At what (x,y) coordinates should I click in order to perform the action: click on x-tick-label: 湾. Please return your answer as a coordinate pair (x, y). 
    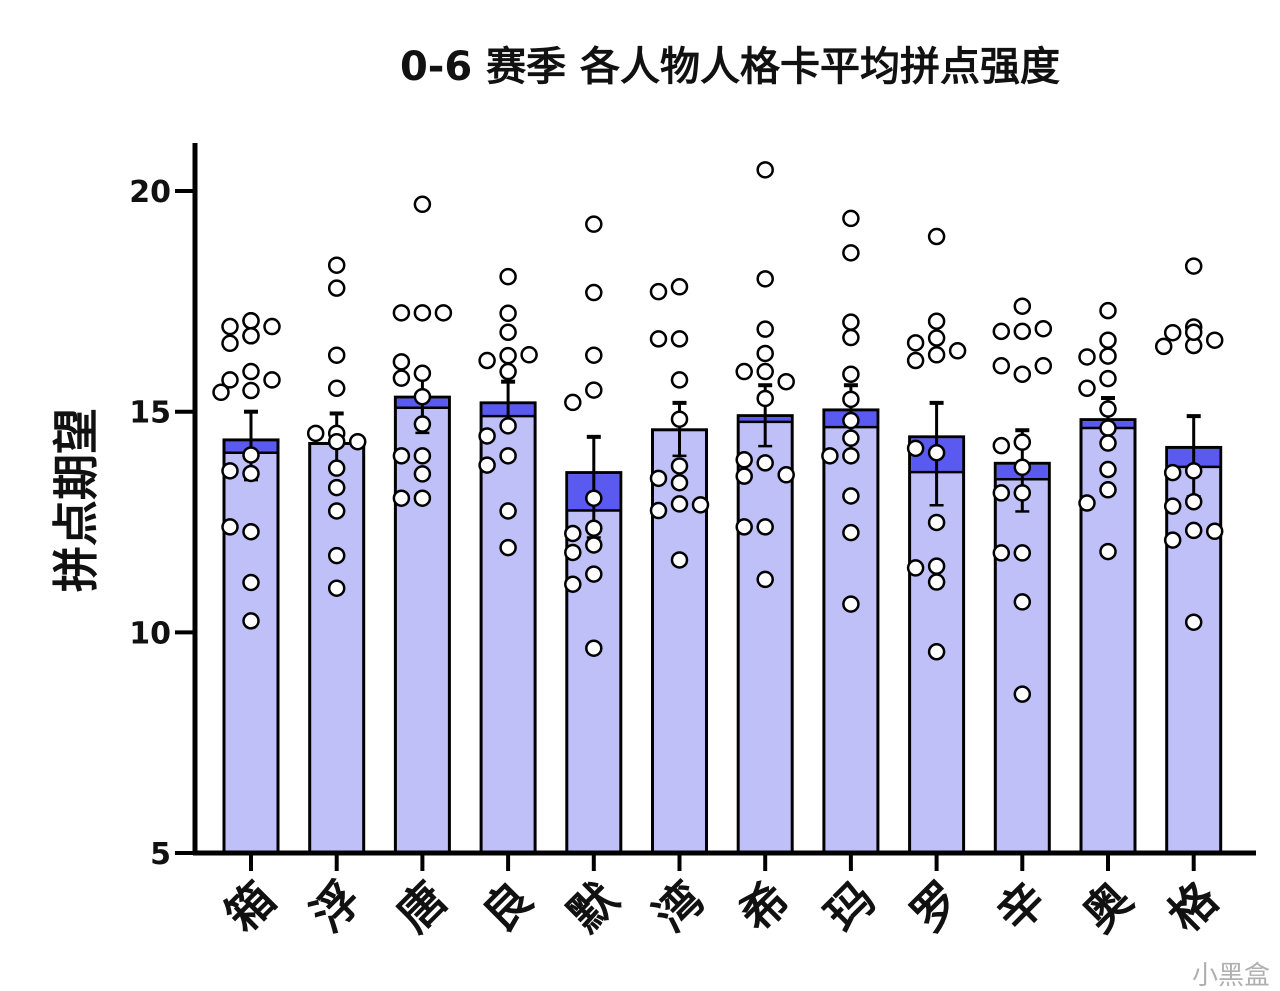
    Looking at the image, I should click on (678, 906).